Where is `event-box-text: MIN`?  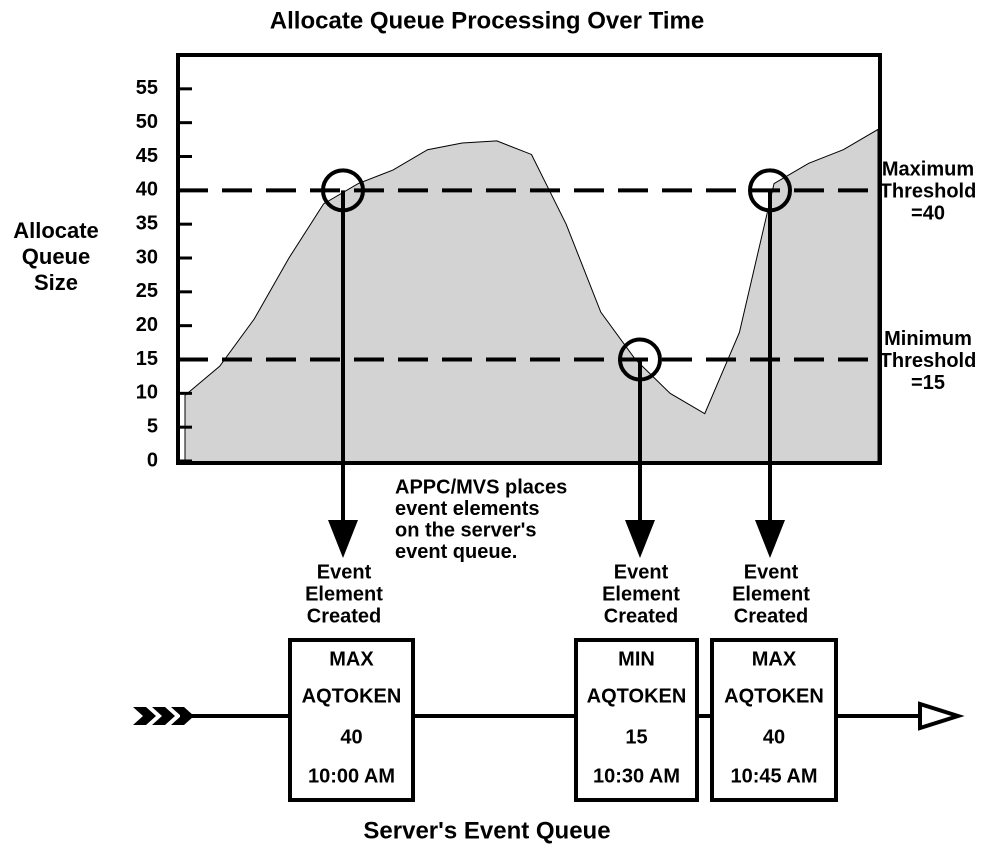 event-box-text: MIN is located at coordinates (636, 659).